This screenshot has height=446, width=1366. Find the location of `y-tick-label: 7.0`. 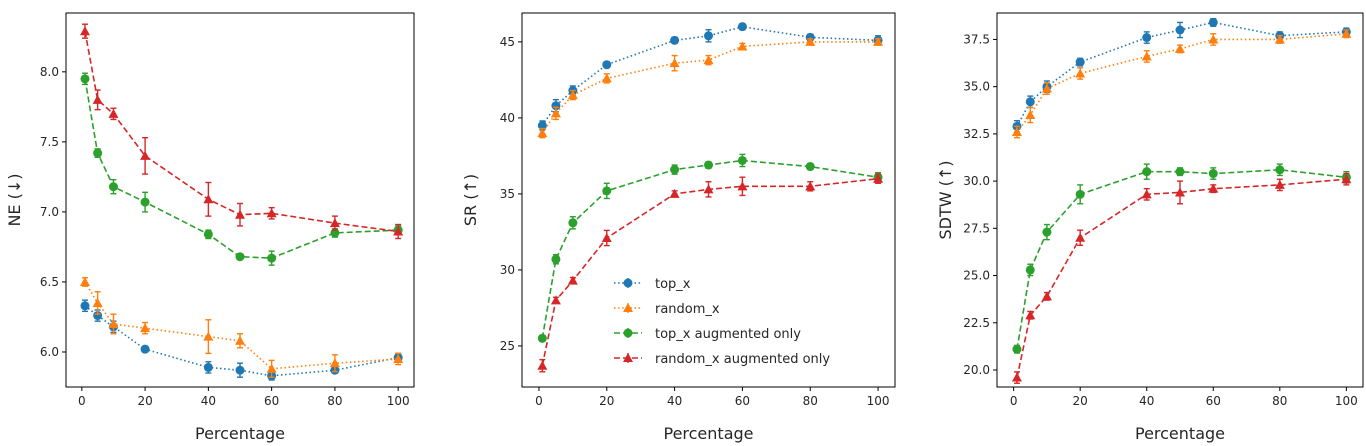

y-tick-label: 7.0 is located at coordinates (49, 212).